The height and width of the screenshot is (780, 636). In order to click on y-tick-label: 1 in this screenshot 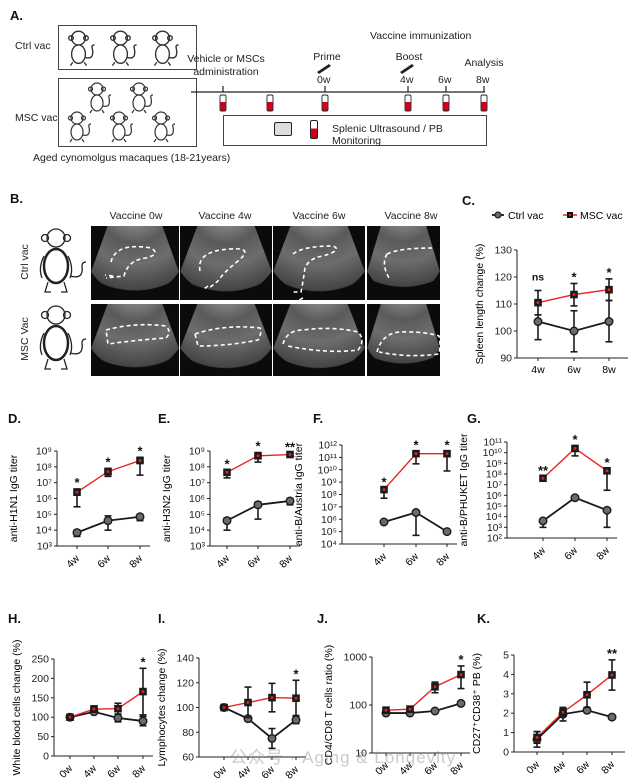, I will do `click(506, 733)`.